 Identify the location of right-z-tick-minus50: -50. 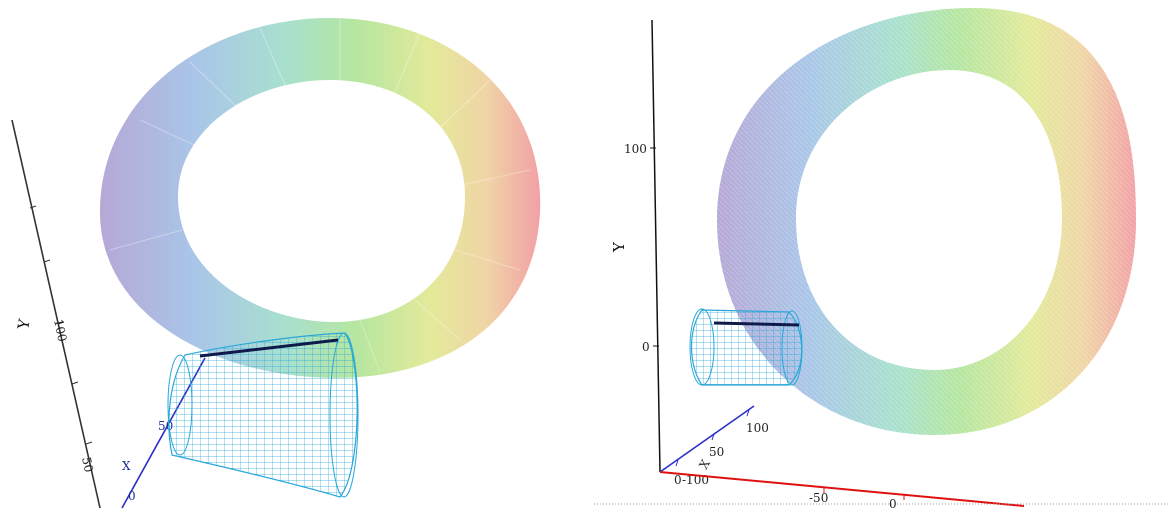
(818, 498).